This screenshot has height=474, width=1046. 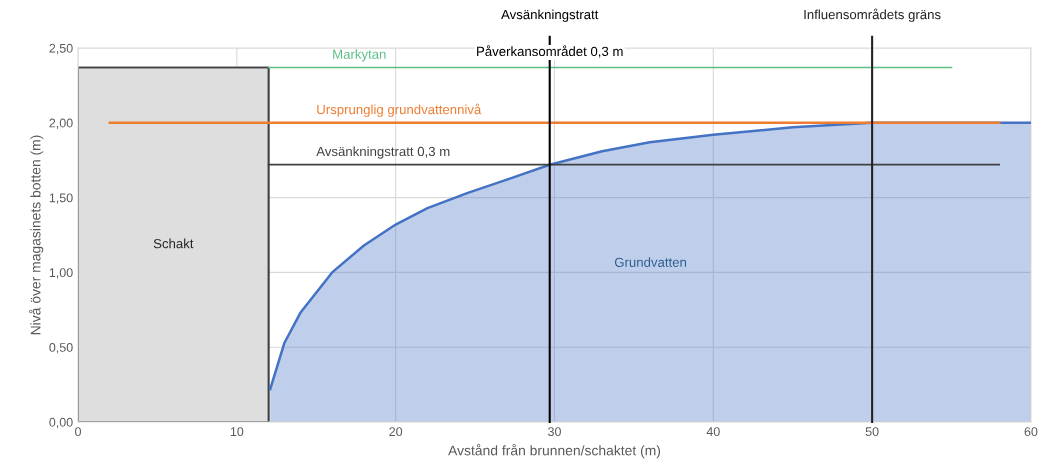 What do you see at coordinates (61, 123) in the screenshot?
I see `y-tick-label: 2,00` at bounding box center [61, 123].